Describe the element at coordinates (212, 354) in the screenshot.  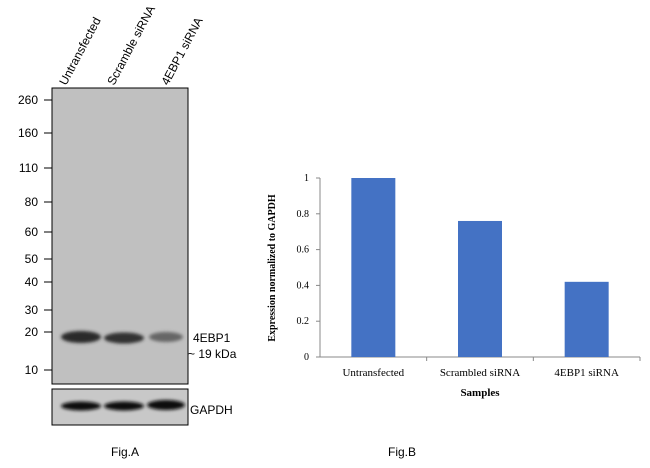
I see `band-size: ~ 19 kDa` at that location.